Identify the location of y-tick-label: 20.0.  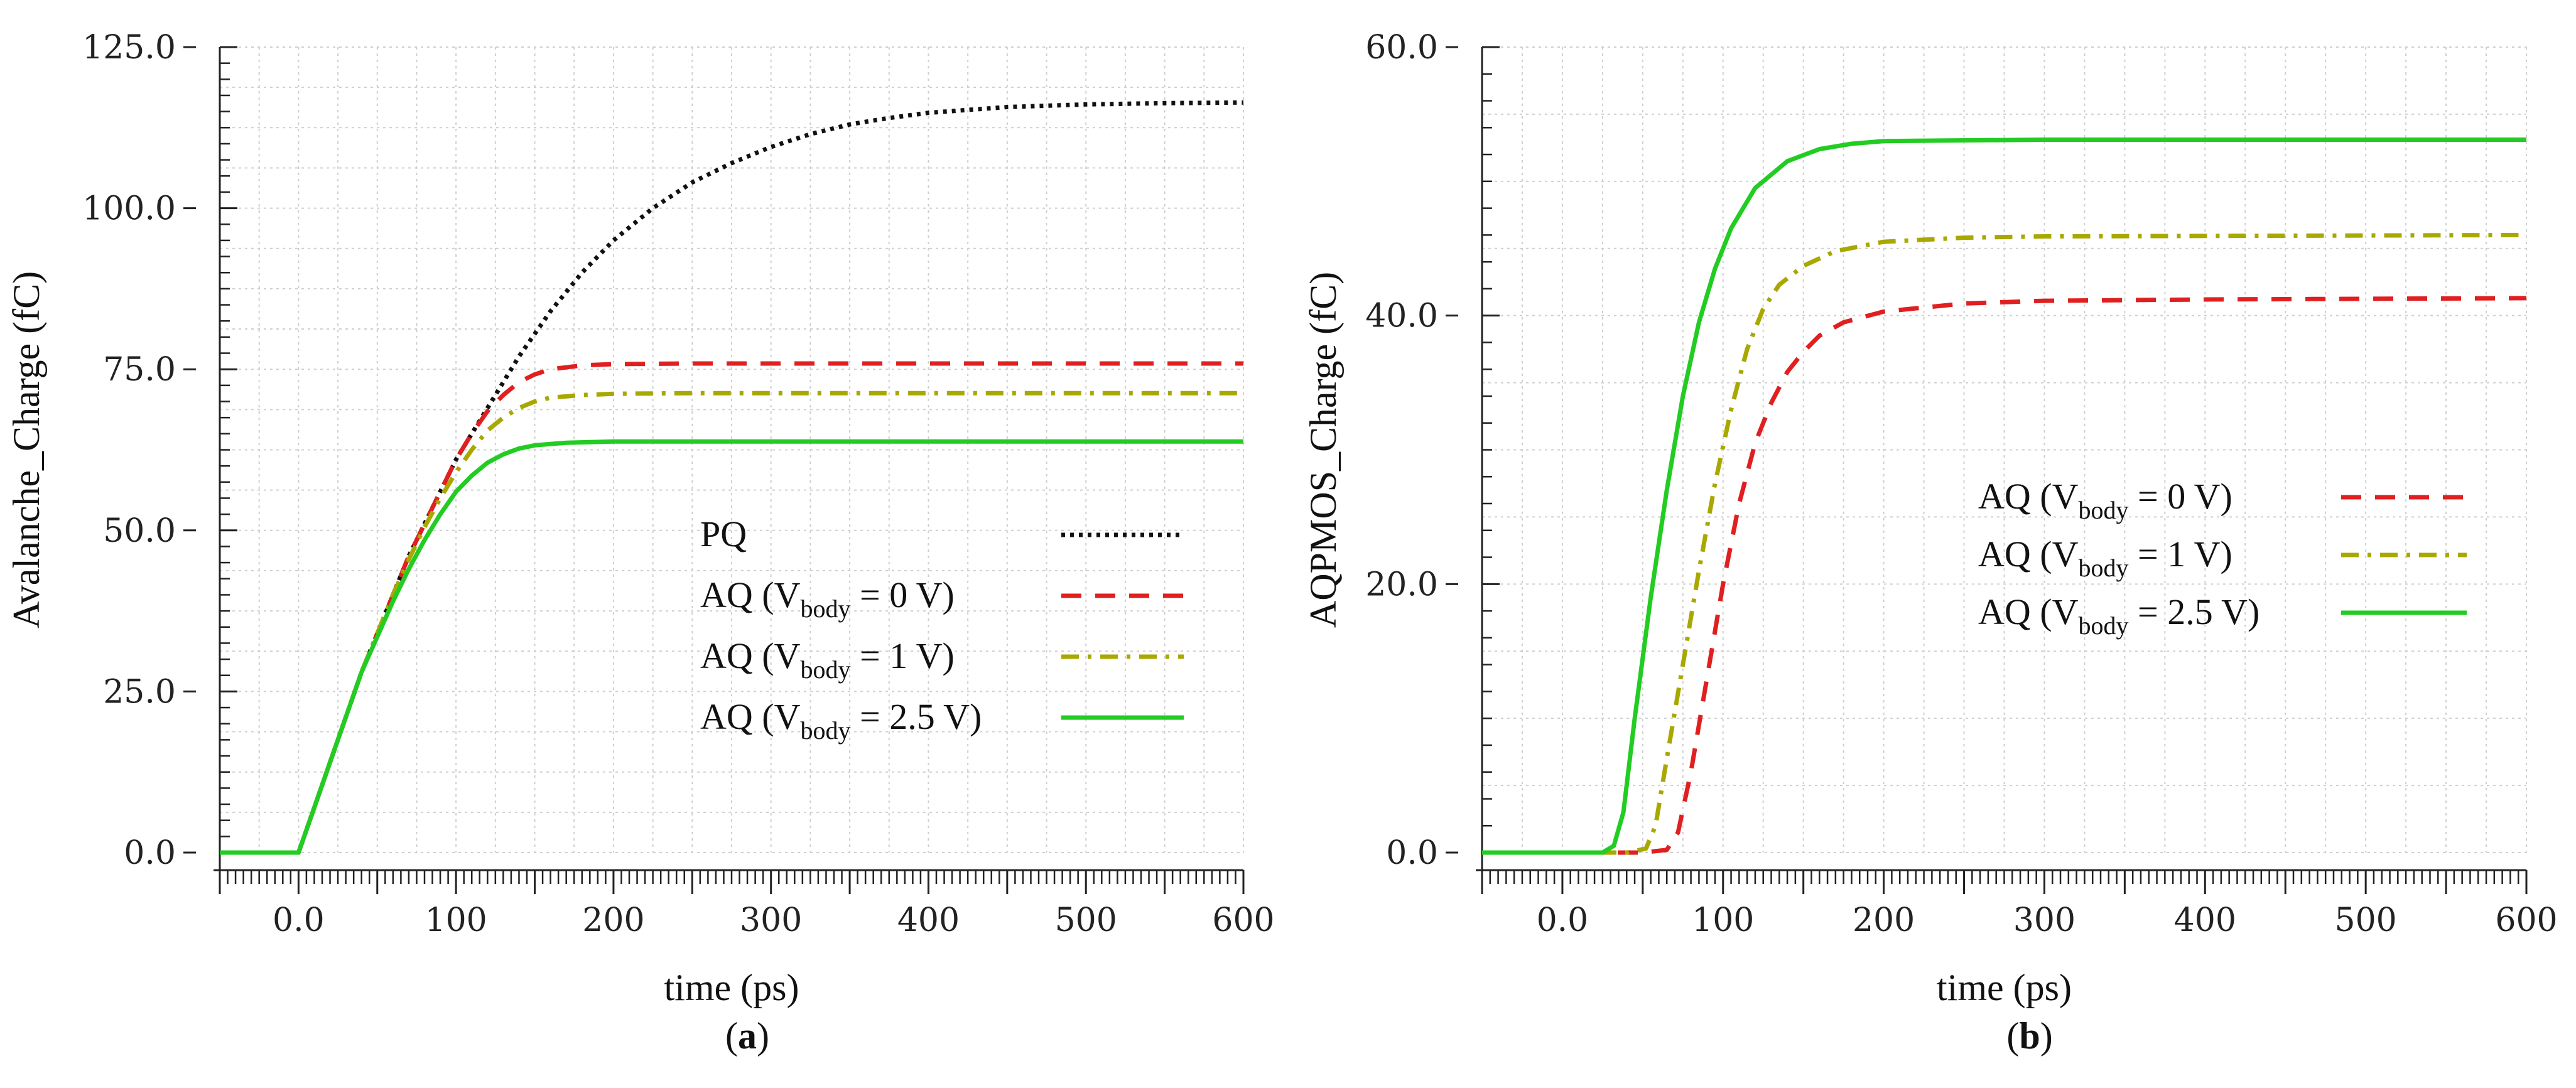
(1402, 584).